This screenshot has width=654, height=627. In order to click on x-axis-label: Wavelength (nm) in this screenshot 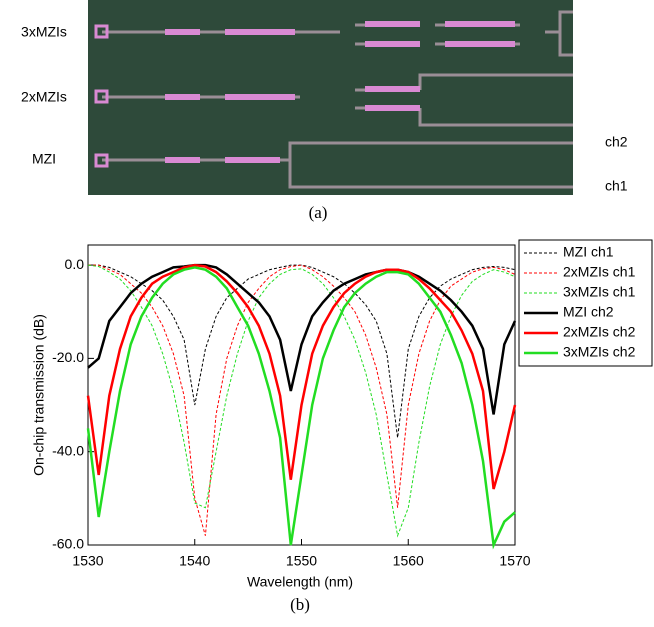, I will do `click(300, 582)`.